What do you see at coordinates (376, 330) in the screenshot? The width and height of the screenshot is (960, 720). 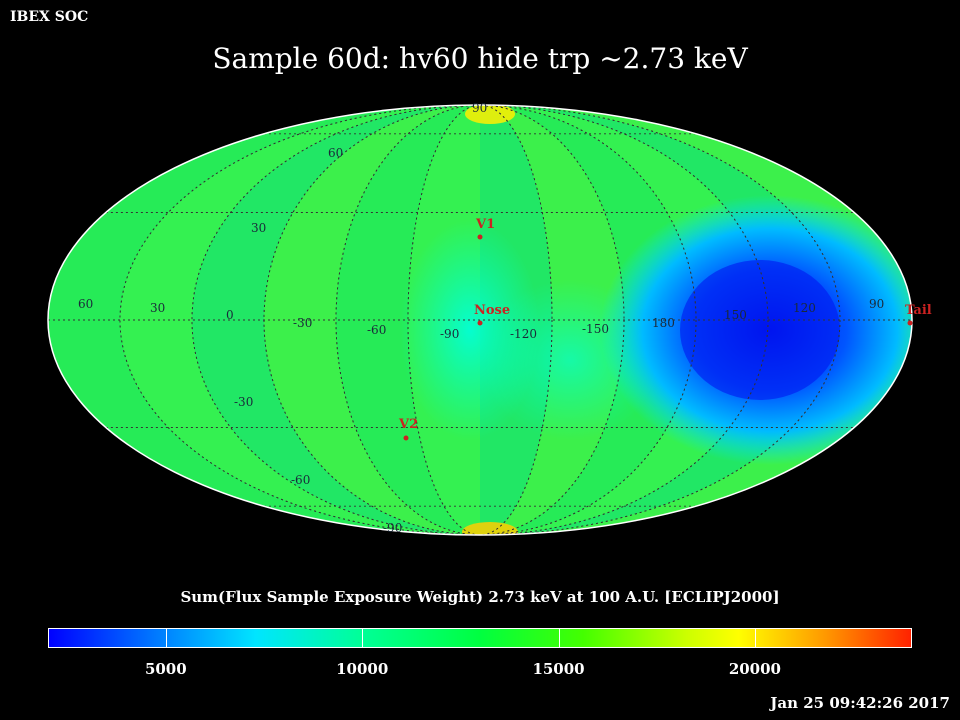 I see `longitude-label: -60` at bounding box center [376, 330].